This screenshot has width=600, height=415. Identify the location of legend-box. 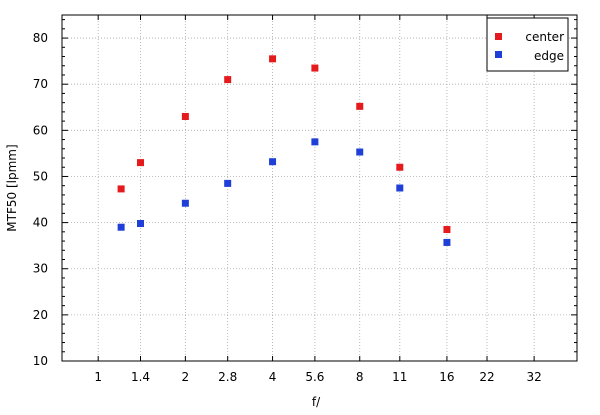
(527, 44).